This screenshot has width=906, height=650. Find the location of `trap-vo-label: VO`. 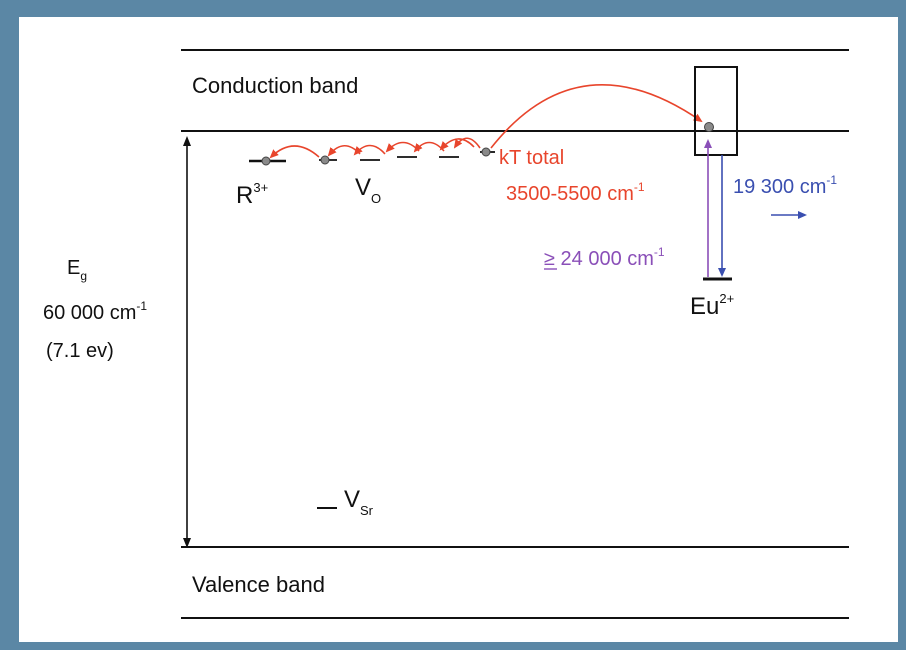

trap-vo-label: VO is located at coordinates (368, 190).